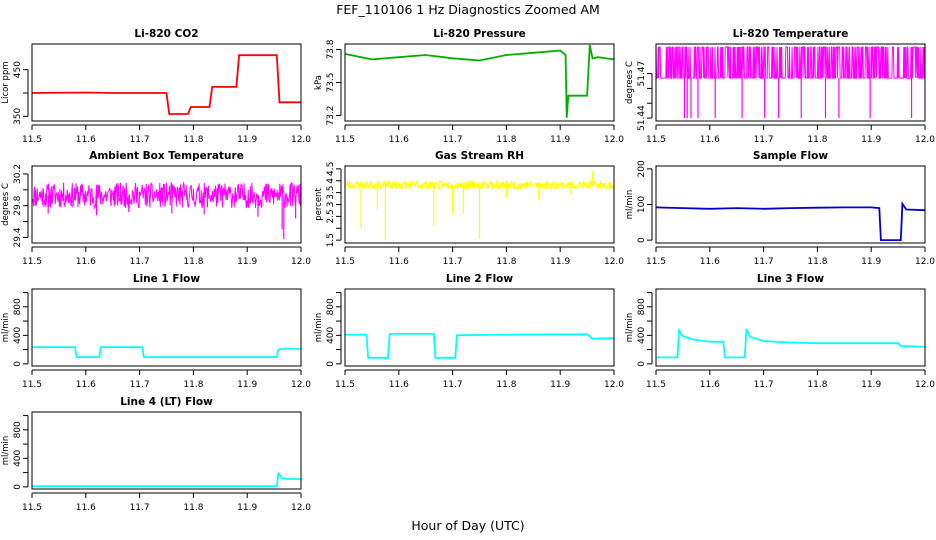 This screenshot has width=936, height=540. I want to click on panel-title: Line 1 Flow, so click(166, 279).